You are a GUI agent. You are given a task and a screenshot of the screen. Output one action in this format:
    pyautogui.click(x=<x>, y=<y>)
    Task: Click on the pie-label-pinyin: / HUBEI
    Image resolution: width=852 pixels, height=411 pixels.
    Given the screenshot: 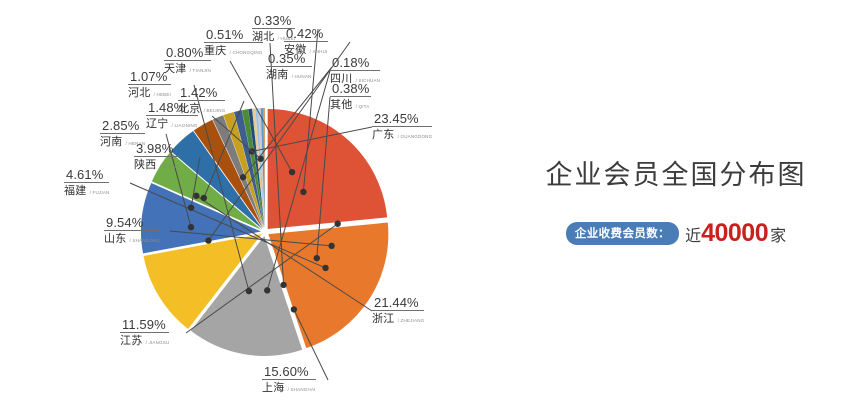 What is the action you would take?
    pyautogui.click(x=286, y=38)
    